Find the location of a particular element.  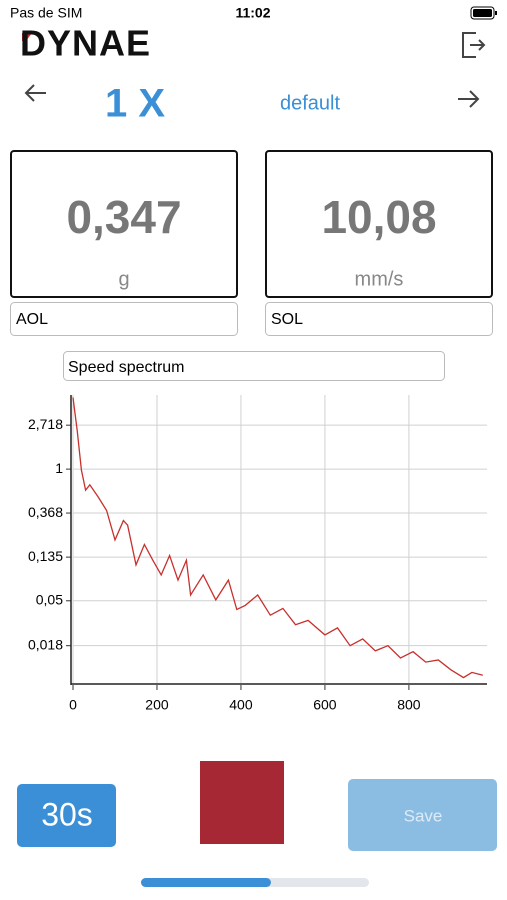

x-tick-label: 600 is located at coordinates (325, 705).